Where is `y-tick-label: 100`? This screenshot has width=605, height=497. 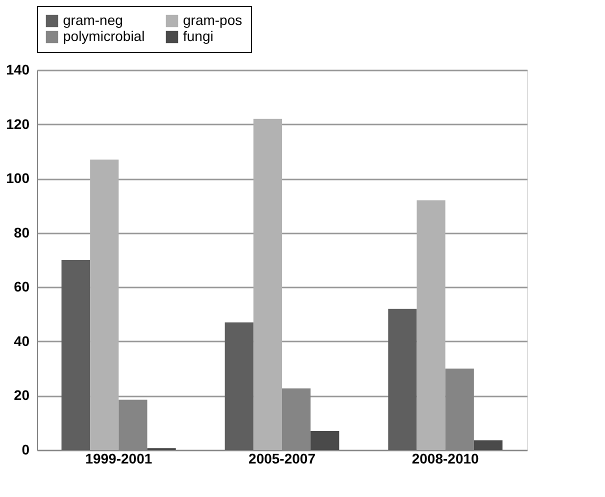
y-tick-label: 100 is located at coordinates (18, 178).